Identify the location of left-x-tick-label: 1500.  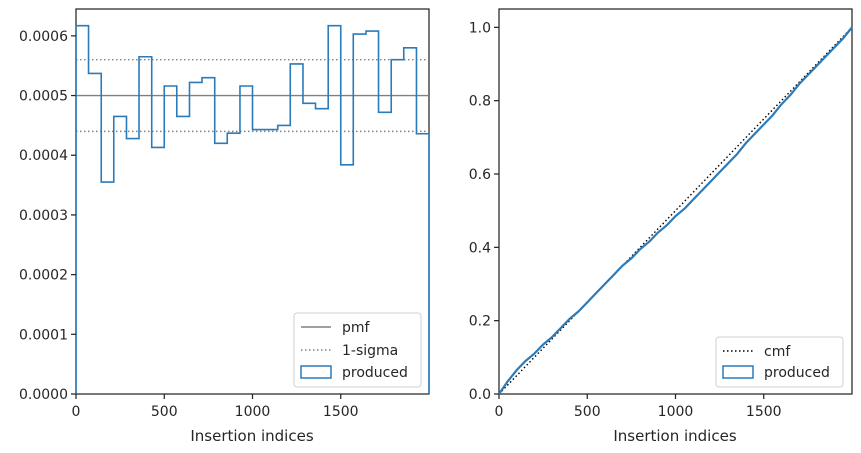
(341, 412).